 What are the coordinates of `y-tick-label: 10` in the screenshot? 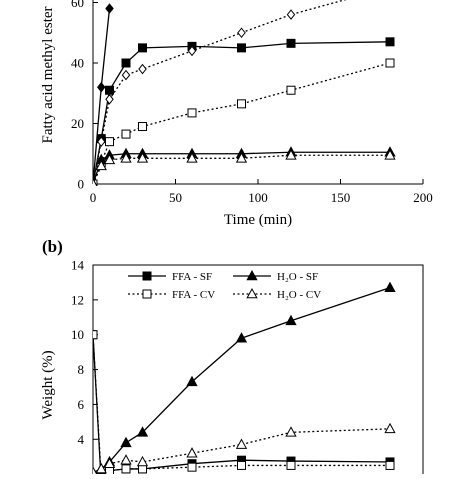 It's located at (77, 334).